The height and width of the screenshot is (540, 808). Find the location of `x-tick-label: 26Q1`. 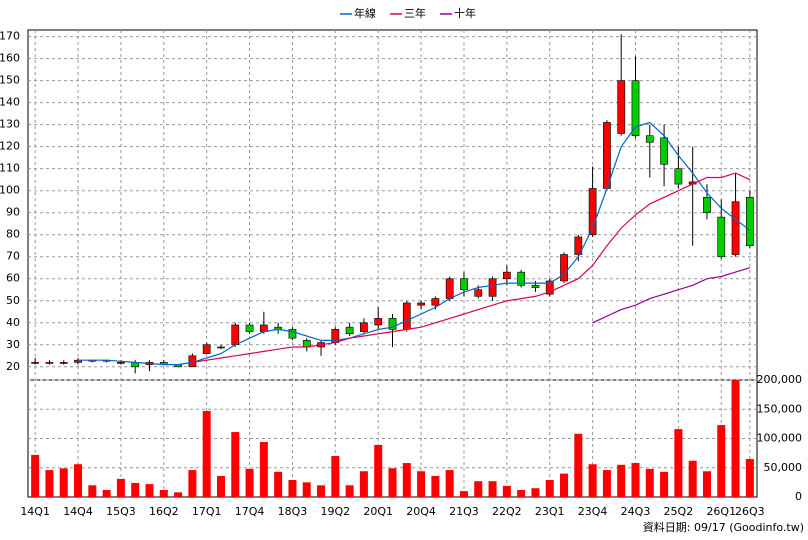

x-tick-label: 26Q1 is located at coordinates (721, 511).